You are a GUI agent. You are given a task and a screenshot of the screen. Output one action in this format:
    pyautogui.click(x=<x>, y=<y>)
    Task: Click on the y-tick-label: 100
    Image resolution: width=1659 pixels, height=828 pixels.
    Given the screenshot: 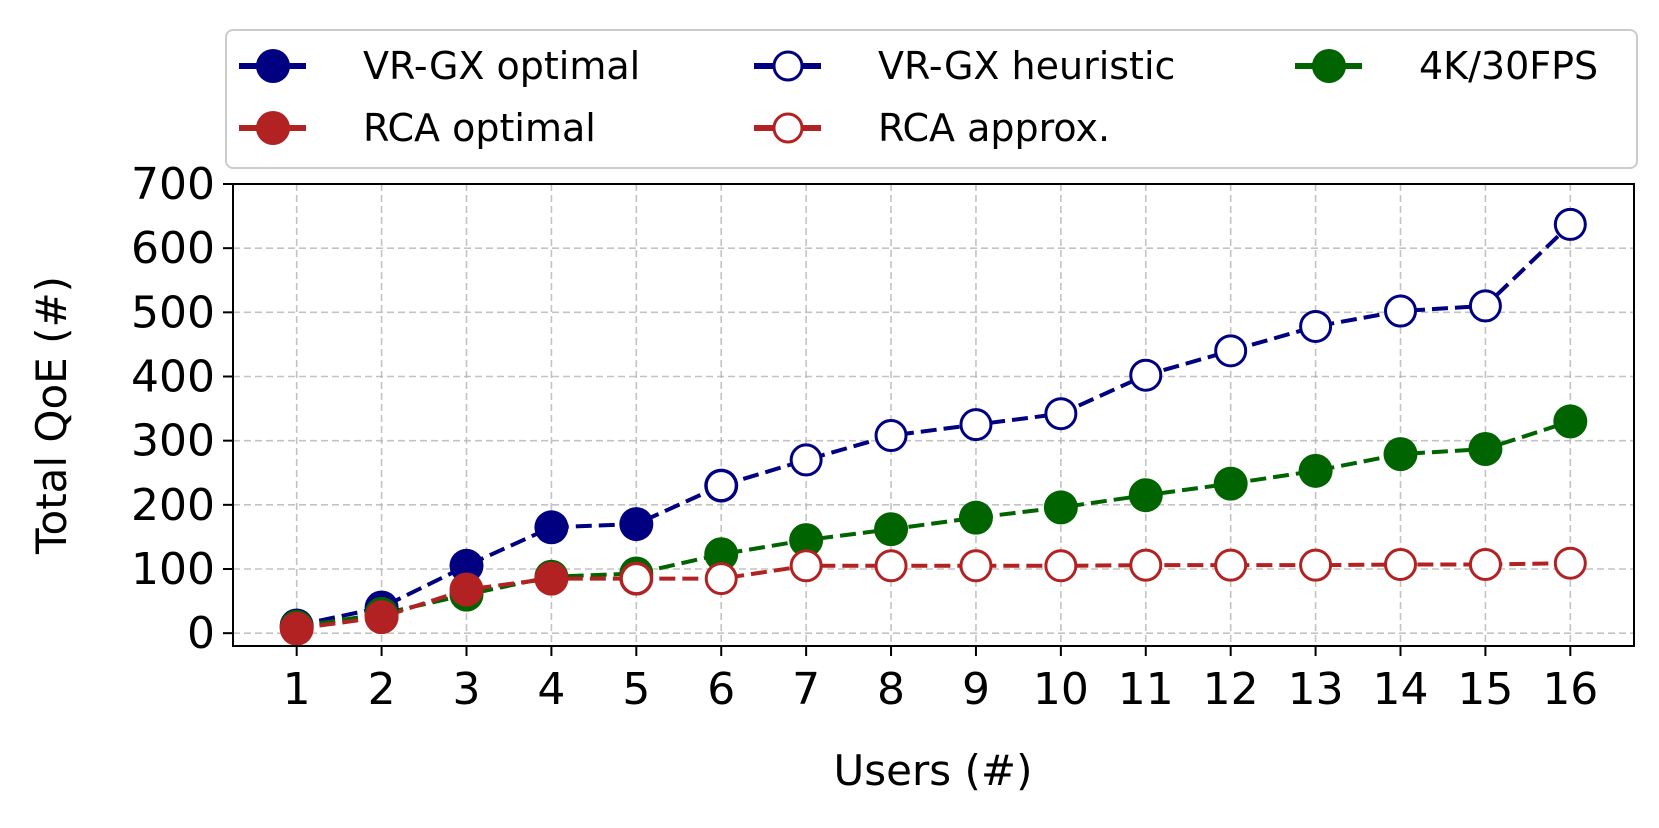 What is the action you would take?
    pyautogui.click(x=173, y=569)
    